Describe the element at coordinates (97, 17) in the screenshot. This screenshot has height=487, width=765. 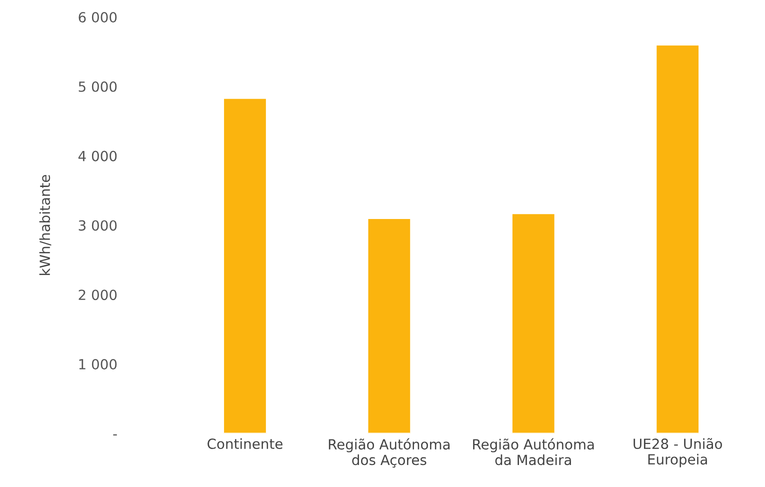
I see `y-tick-label: 6 000` at that location.